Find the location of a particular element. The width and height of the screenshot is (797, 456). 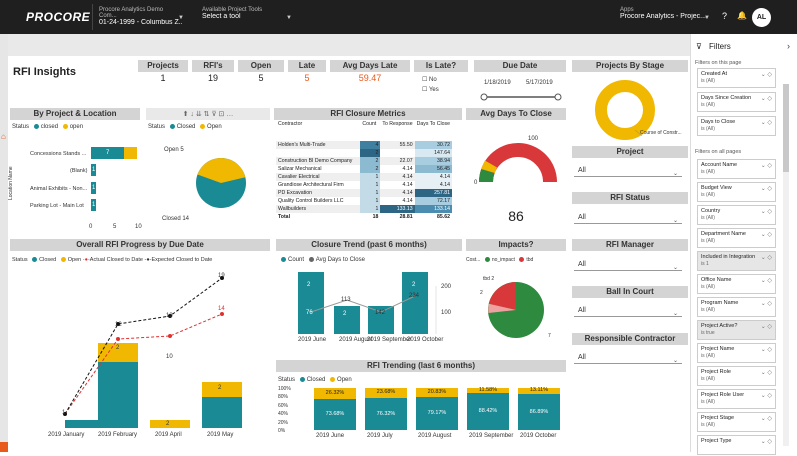

filter-card: Project Role is (All) ⌄ ◇ is located at coordinates (736, 376).